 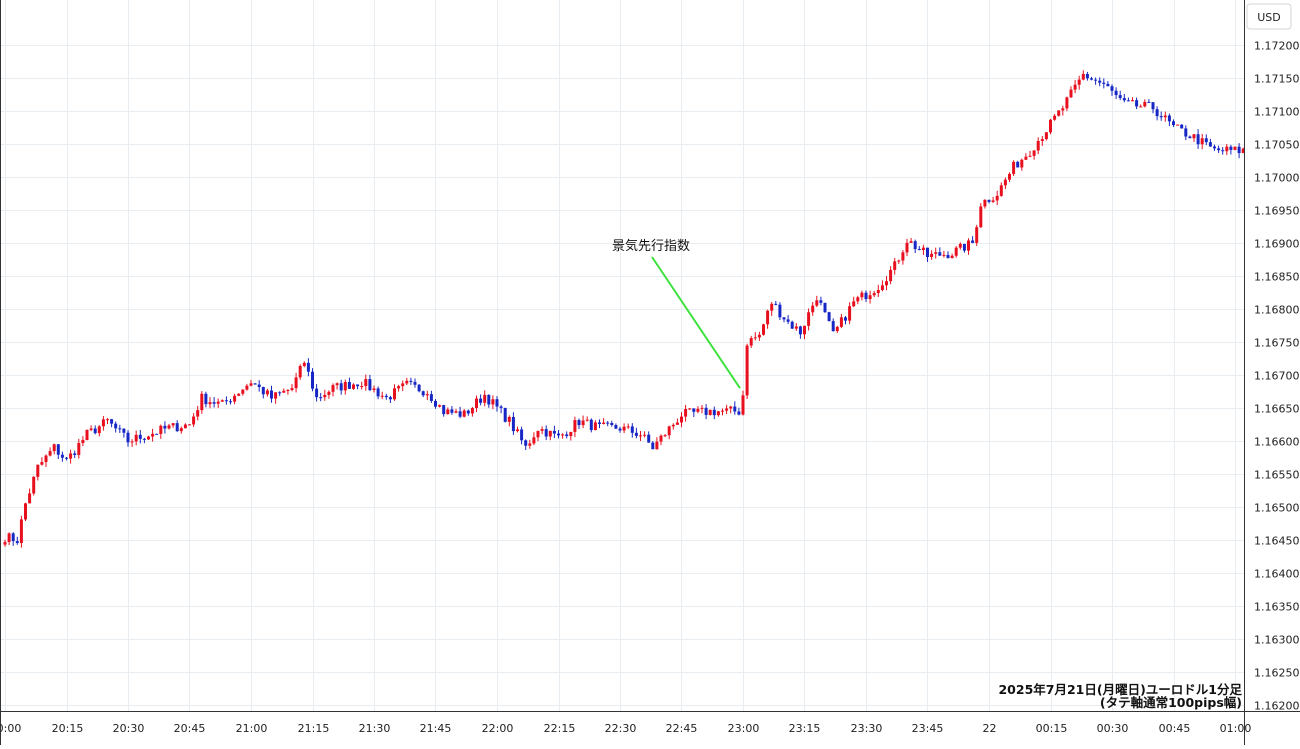 I want to click on y-tick-label: 1.16750, so click(x=1277, y=343).